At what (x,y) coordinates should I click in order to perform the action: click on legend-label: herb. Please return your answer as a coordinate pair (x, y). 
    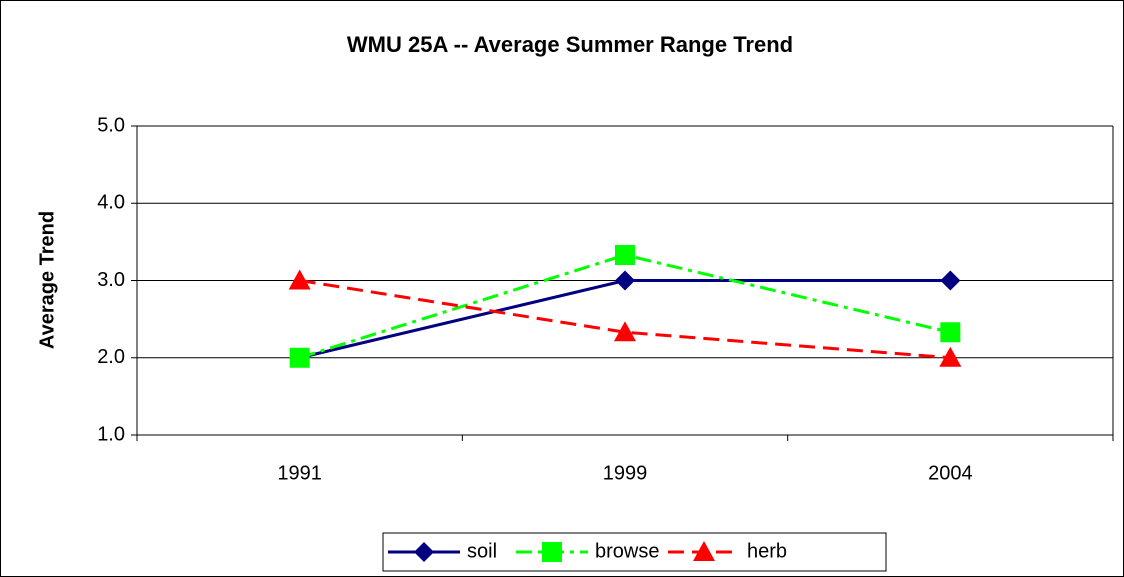
    Looking at the image, I should click on (767, 551).